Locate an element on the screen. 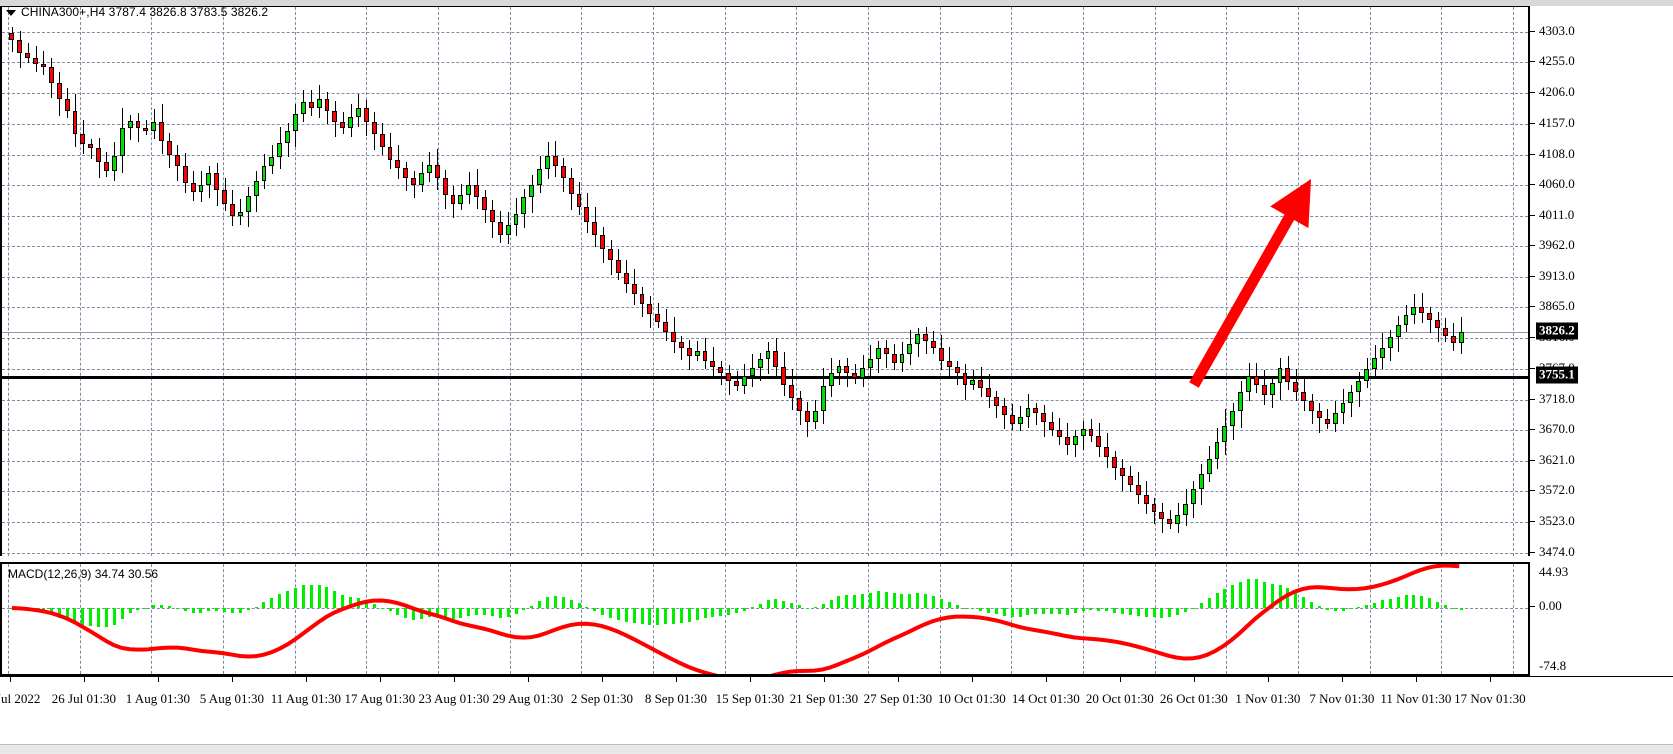  price-axis-label: 3913.0 is located at coordinates (1557, 276).